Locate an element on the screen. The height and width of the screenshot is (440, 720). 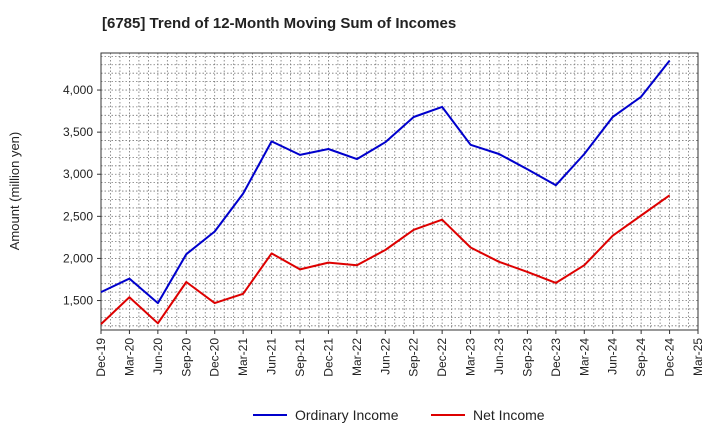
x-tick-label: Jun-24 is located at coordinates (613, 356).